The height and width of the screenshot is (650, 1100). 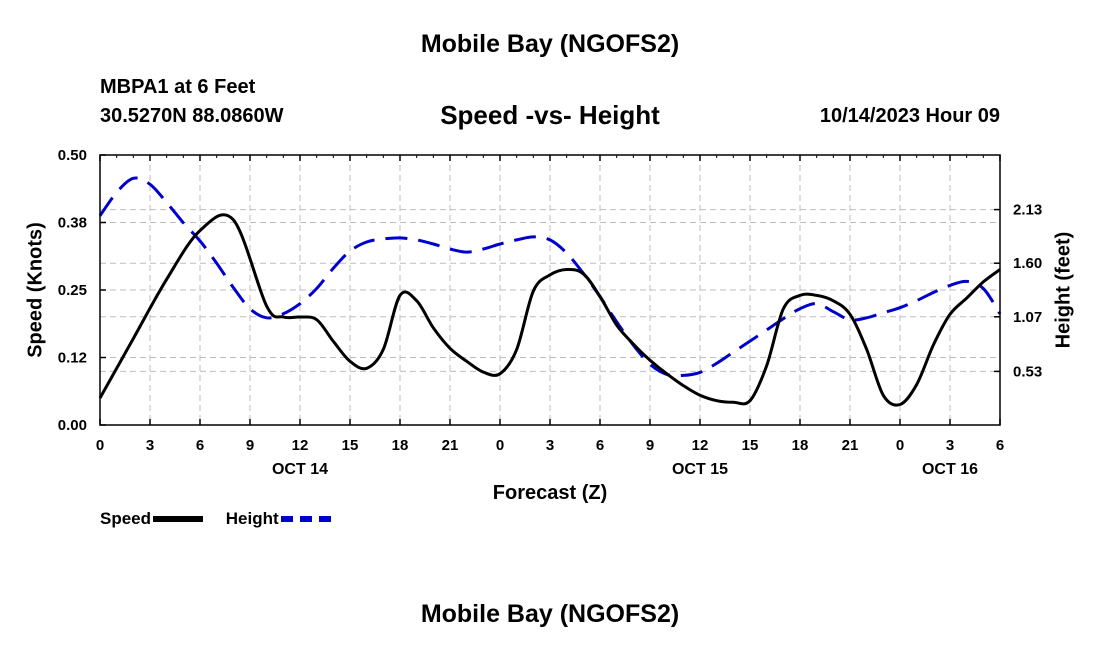 What do you see at coordinates (72, 155) in the screenshot?
I see `y-tick-label: 0.50` at bounding box center [72, 155].